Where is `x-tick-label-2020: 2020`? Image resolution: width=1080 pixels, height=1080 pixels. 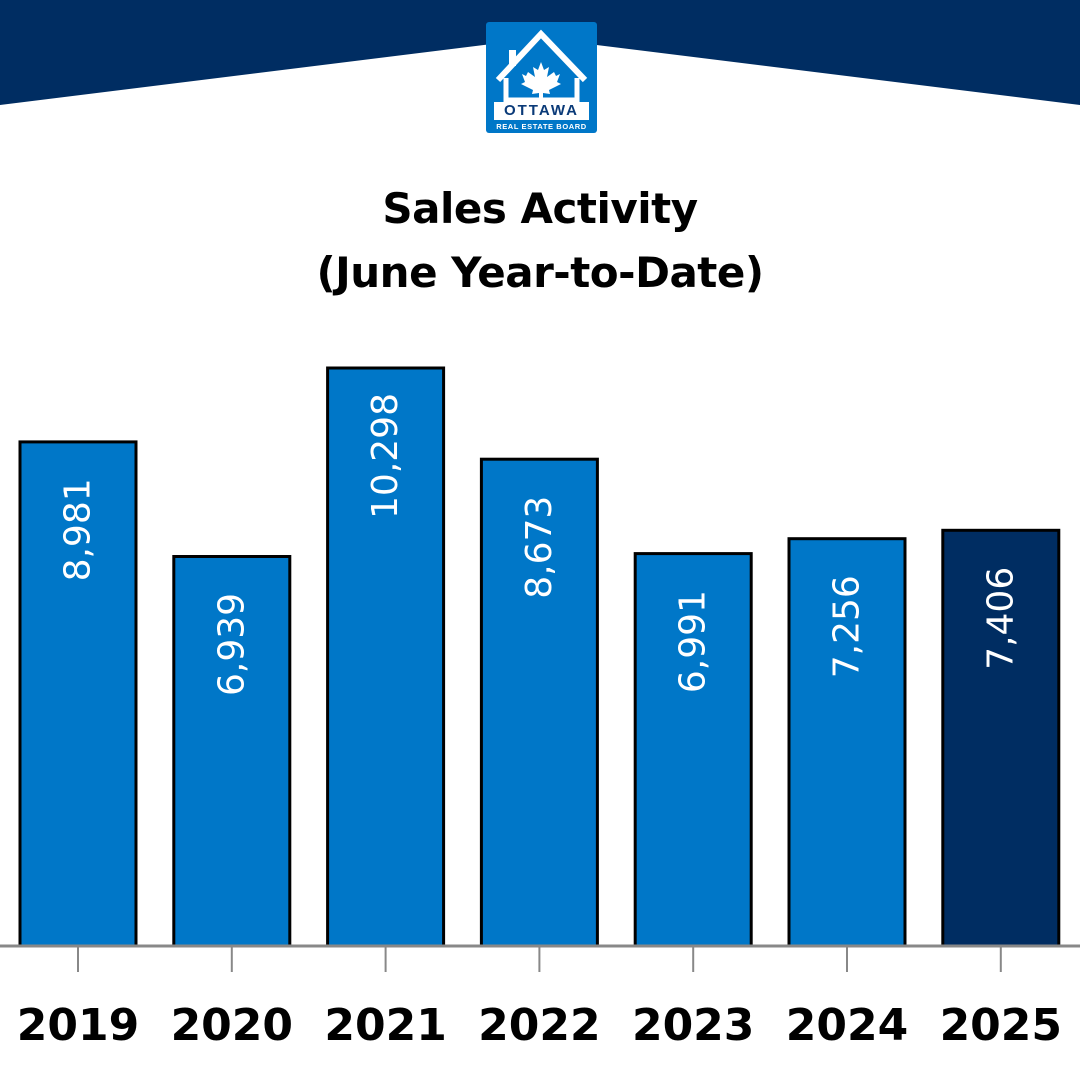
x-tick-label-2020: 2020 is located at coordinates (232, 1025).